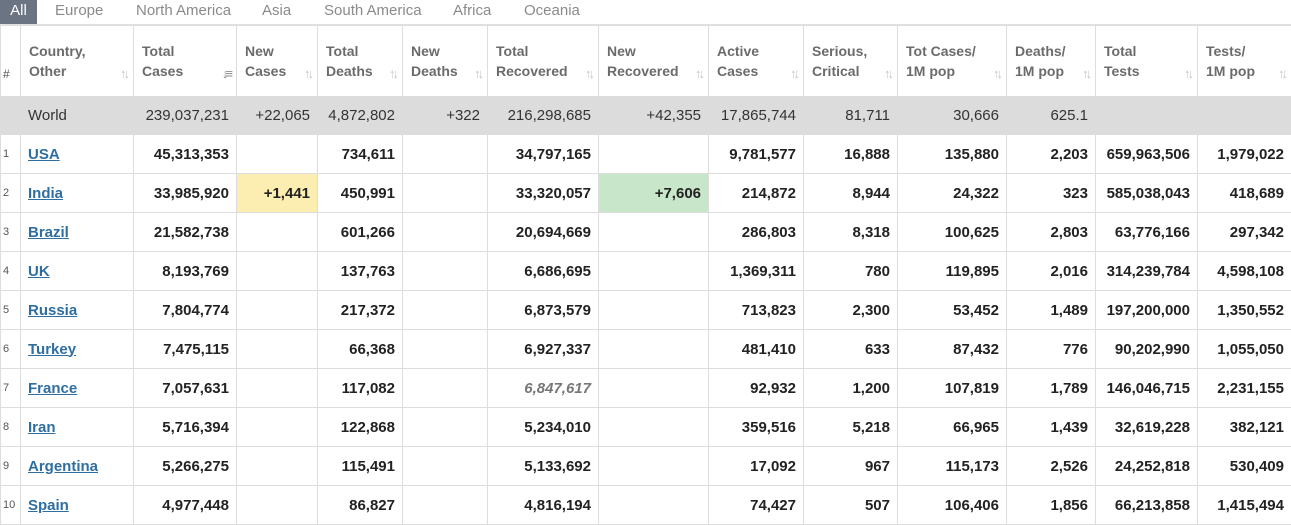 This screenshot has height=525, width=1291. Describe the element at coordinates (756, 505) in the screenshot. I see `active-cases-cell: 74,427` at that location.